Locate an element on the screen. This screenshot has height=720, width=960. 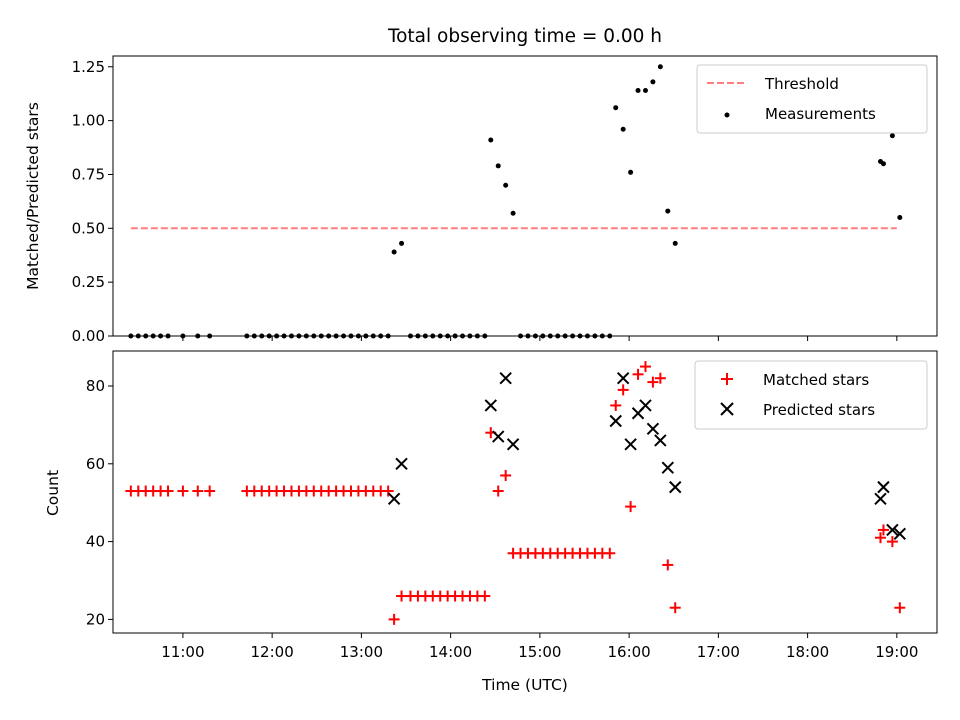
x-tick-label-1100: 11:00 is located at coordinates (182, 652).